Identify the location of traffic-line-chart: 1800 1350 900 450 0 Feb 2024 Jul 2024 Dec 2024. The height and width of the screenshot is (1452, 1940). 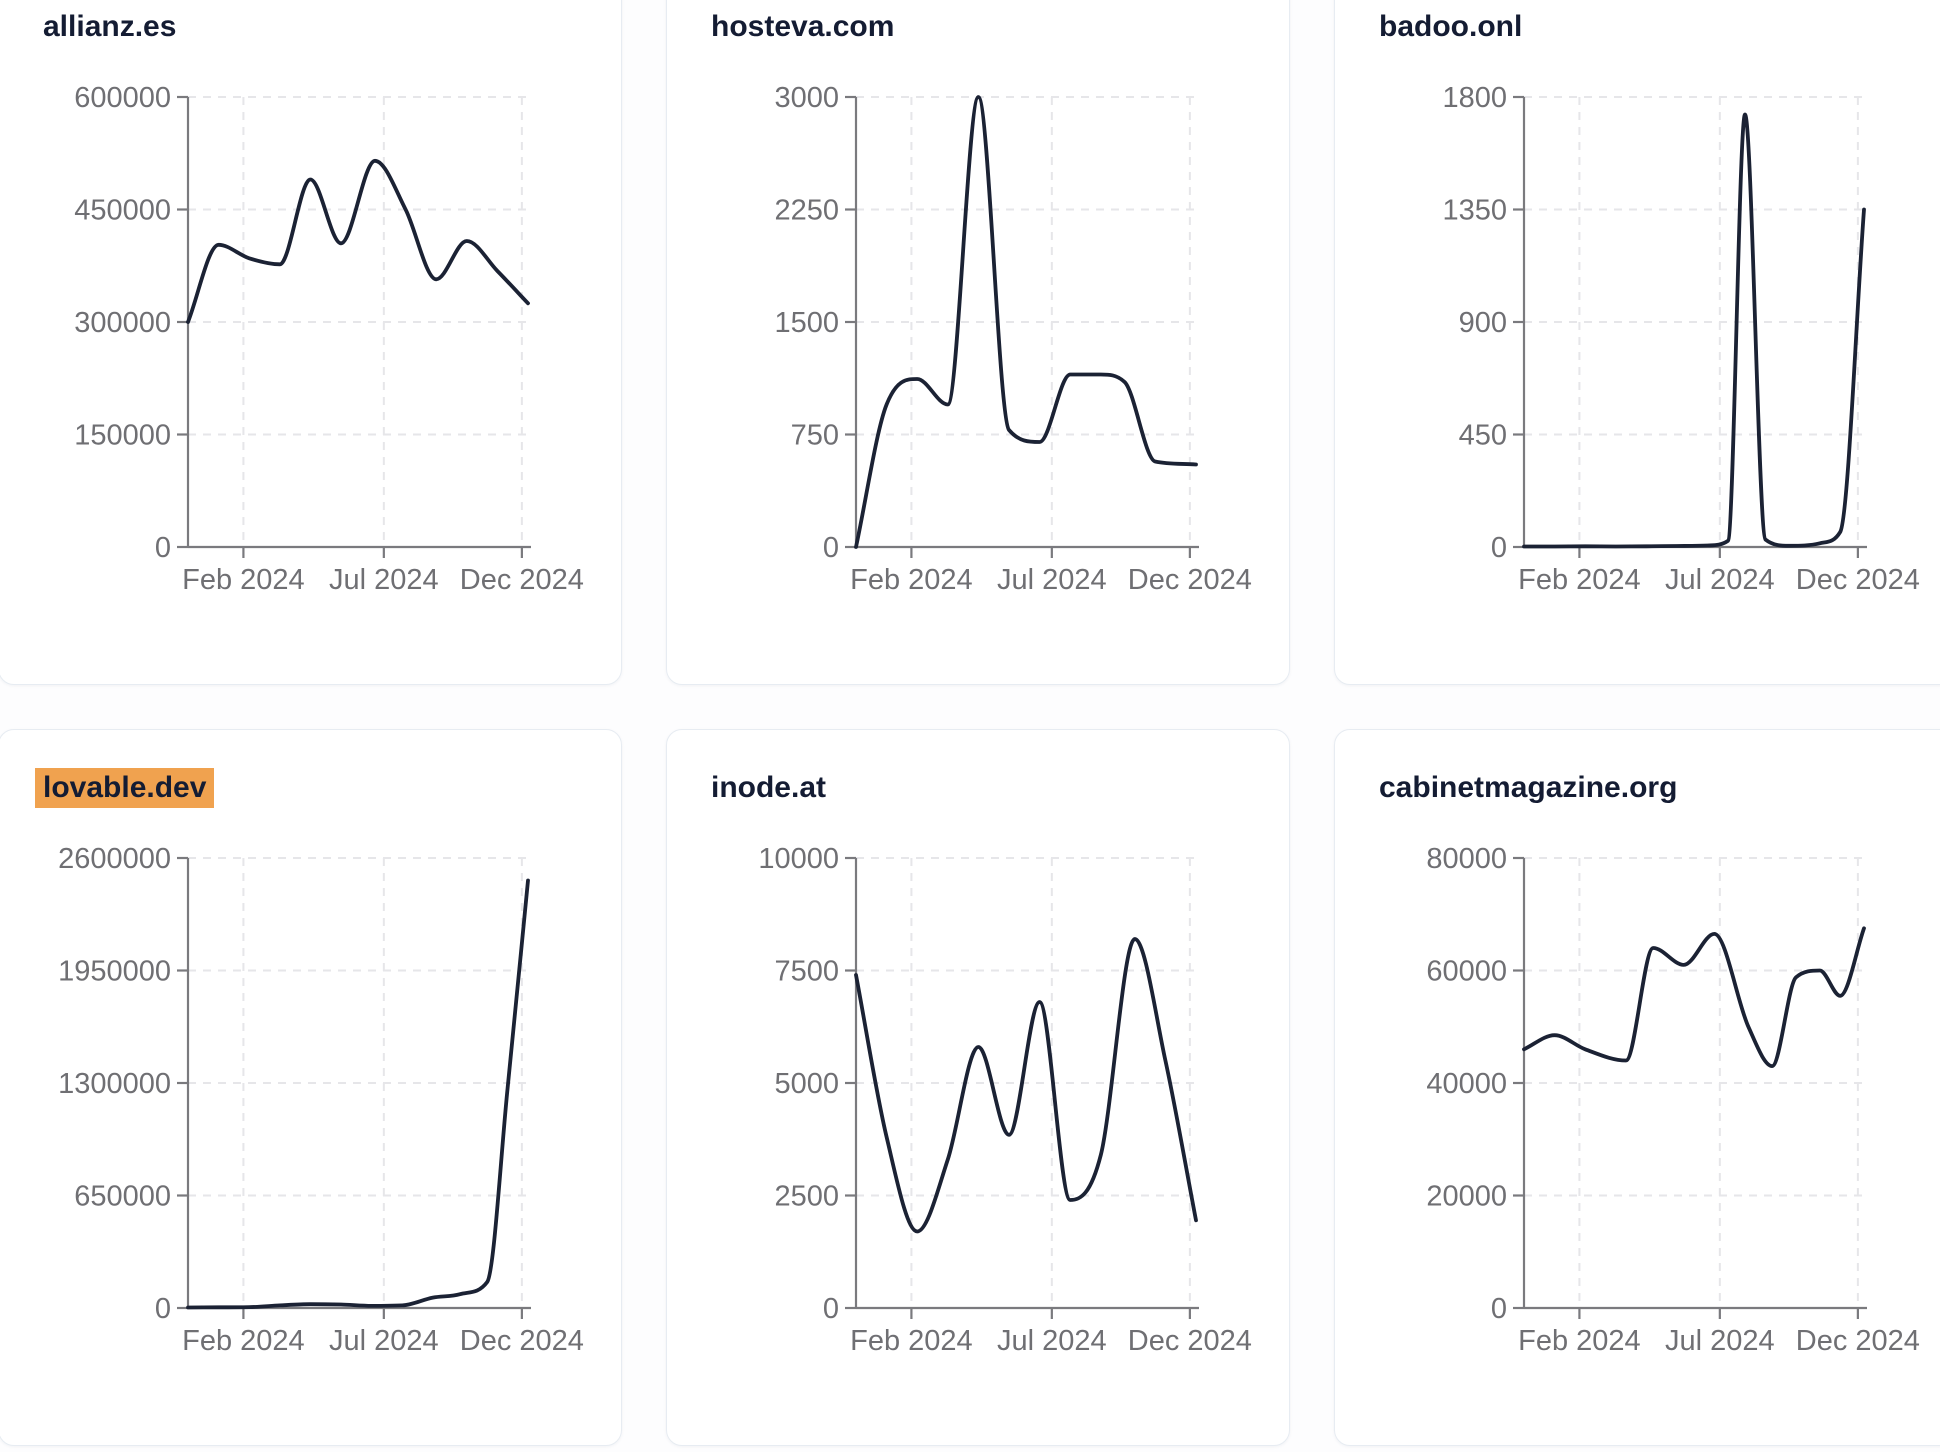
(1681, 339).